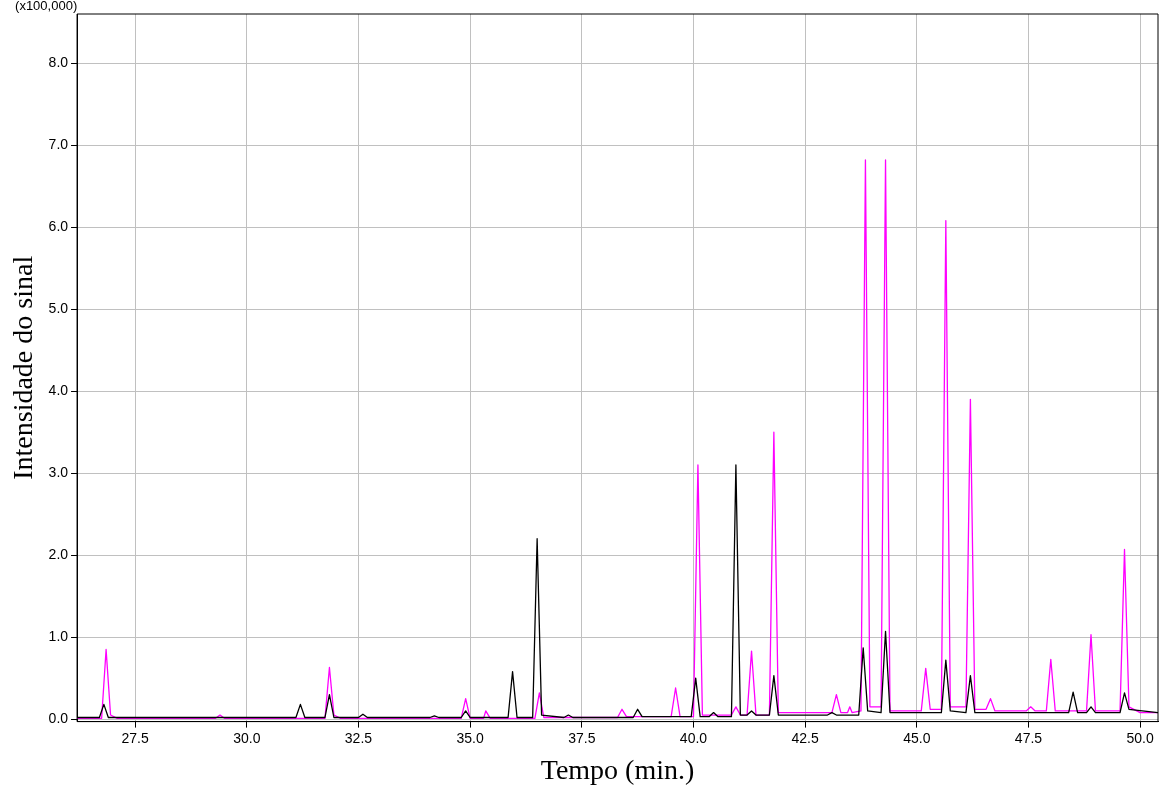 This screenshot has width=1164, height=796. Describe the element at coordinates (58, 390) in the screenshot. I see `y-tick-label: 4.0` at that location.